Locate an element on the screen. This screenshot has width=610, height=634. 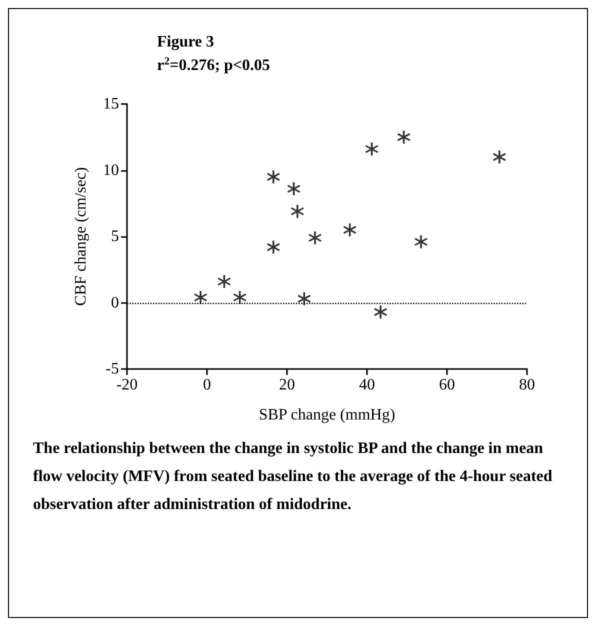
x-tick-label: 40 is located at coordinates (367, 385).